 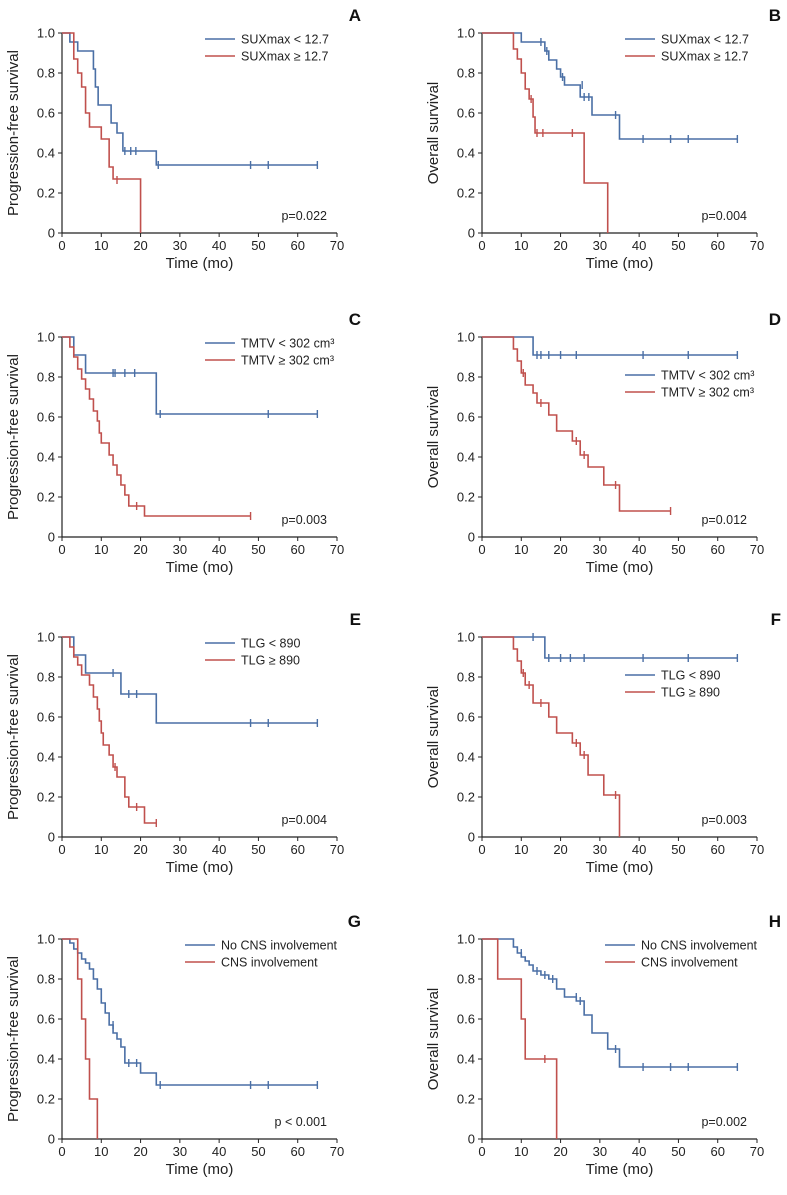 I want to click on p-value: p < 0.001, so click(x=301, y=1122).